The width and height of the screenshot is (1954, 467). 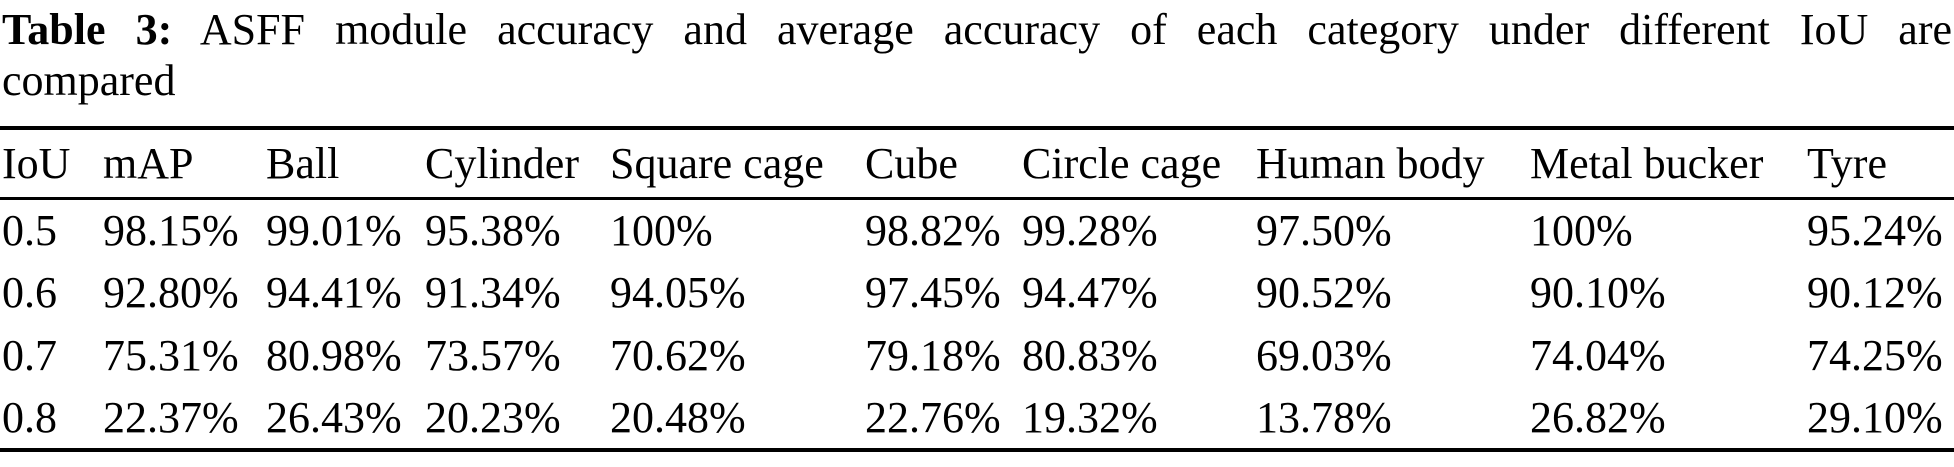 I want to click on table-cell: 90.12%, so click(x=1875, y=292).